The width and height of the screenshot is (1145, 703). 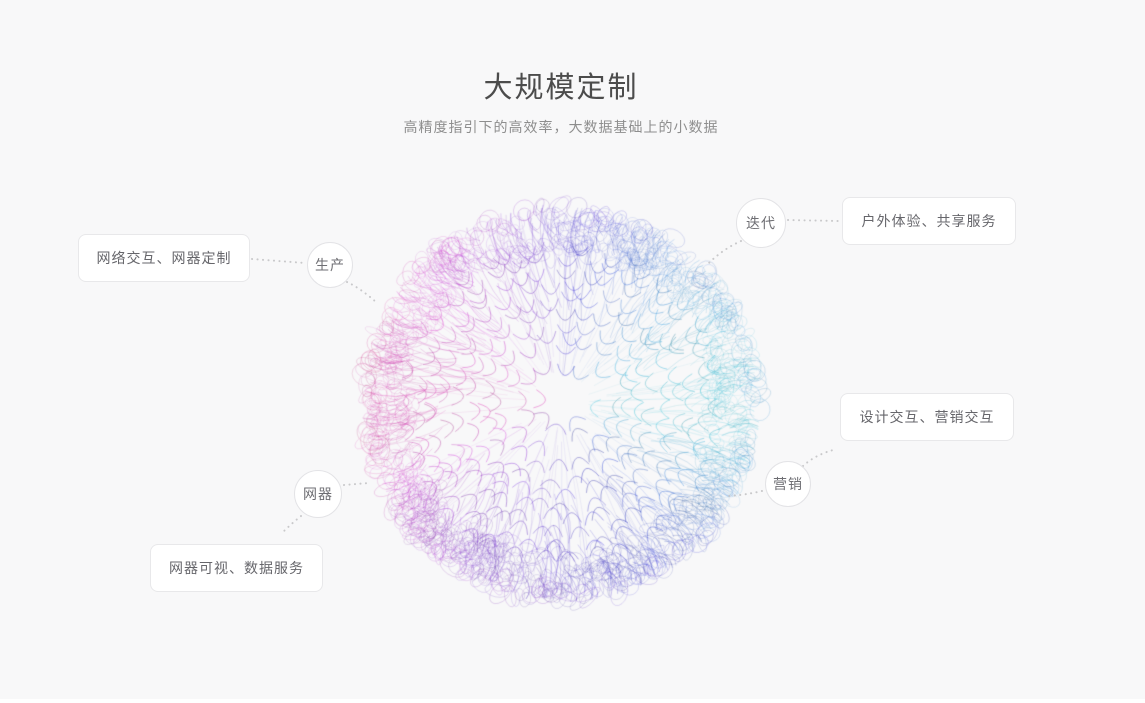 I want to click on card-label: 设计交互、营销交互, so click(x=927, y=417).